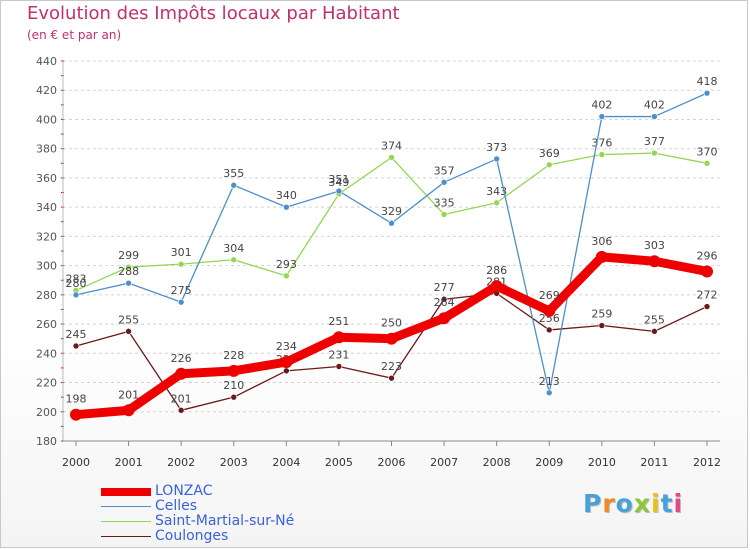 The image size is (750, 550). I want to click on proxiti-logo: Proxiti, so click(633, 503).